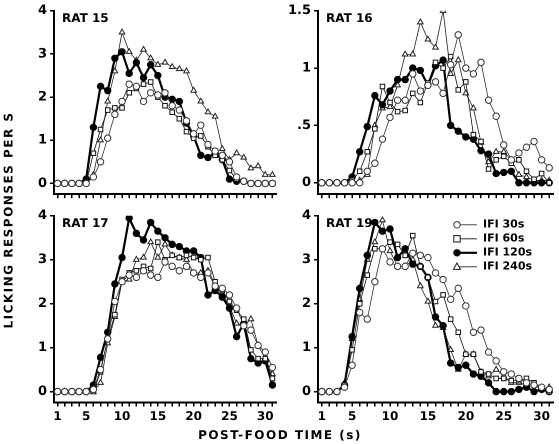 This screenshot has height=444, width=559. I want to click on legend-label: IFI 30s, so click(504, 224).